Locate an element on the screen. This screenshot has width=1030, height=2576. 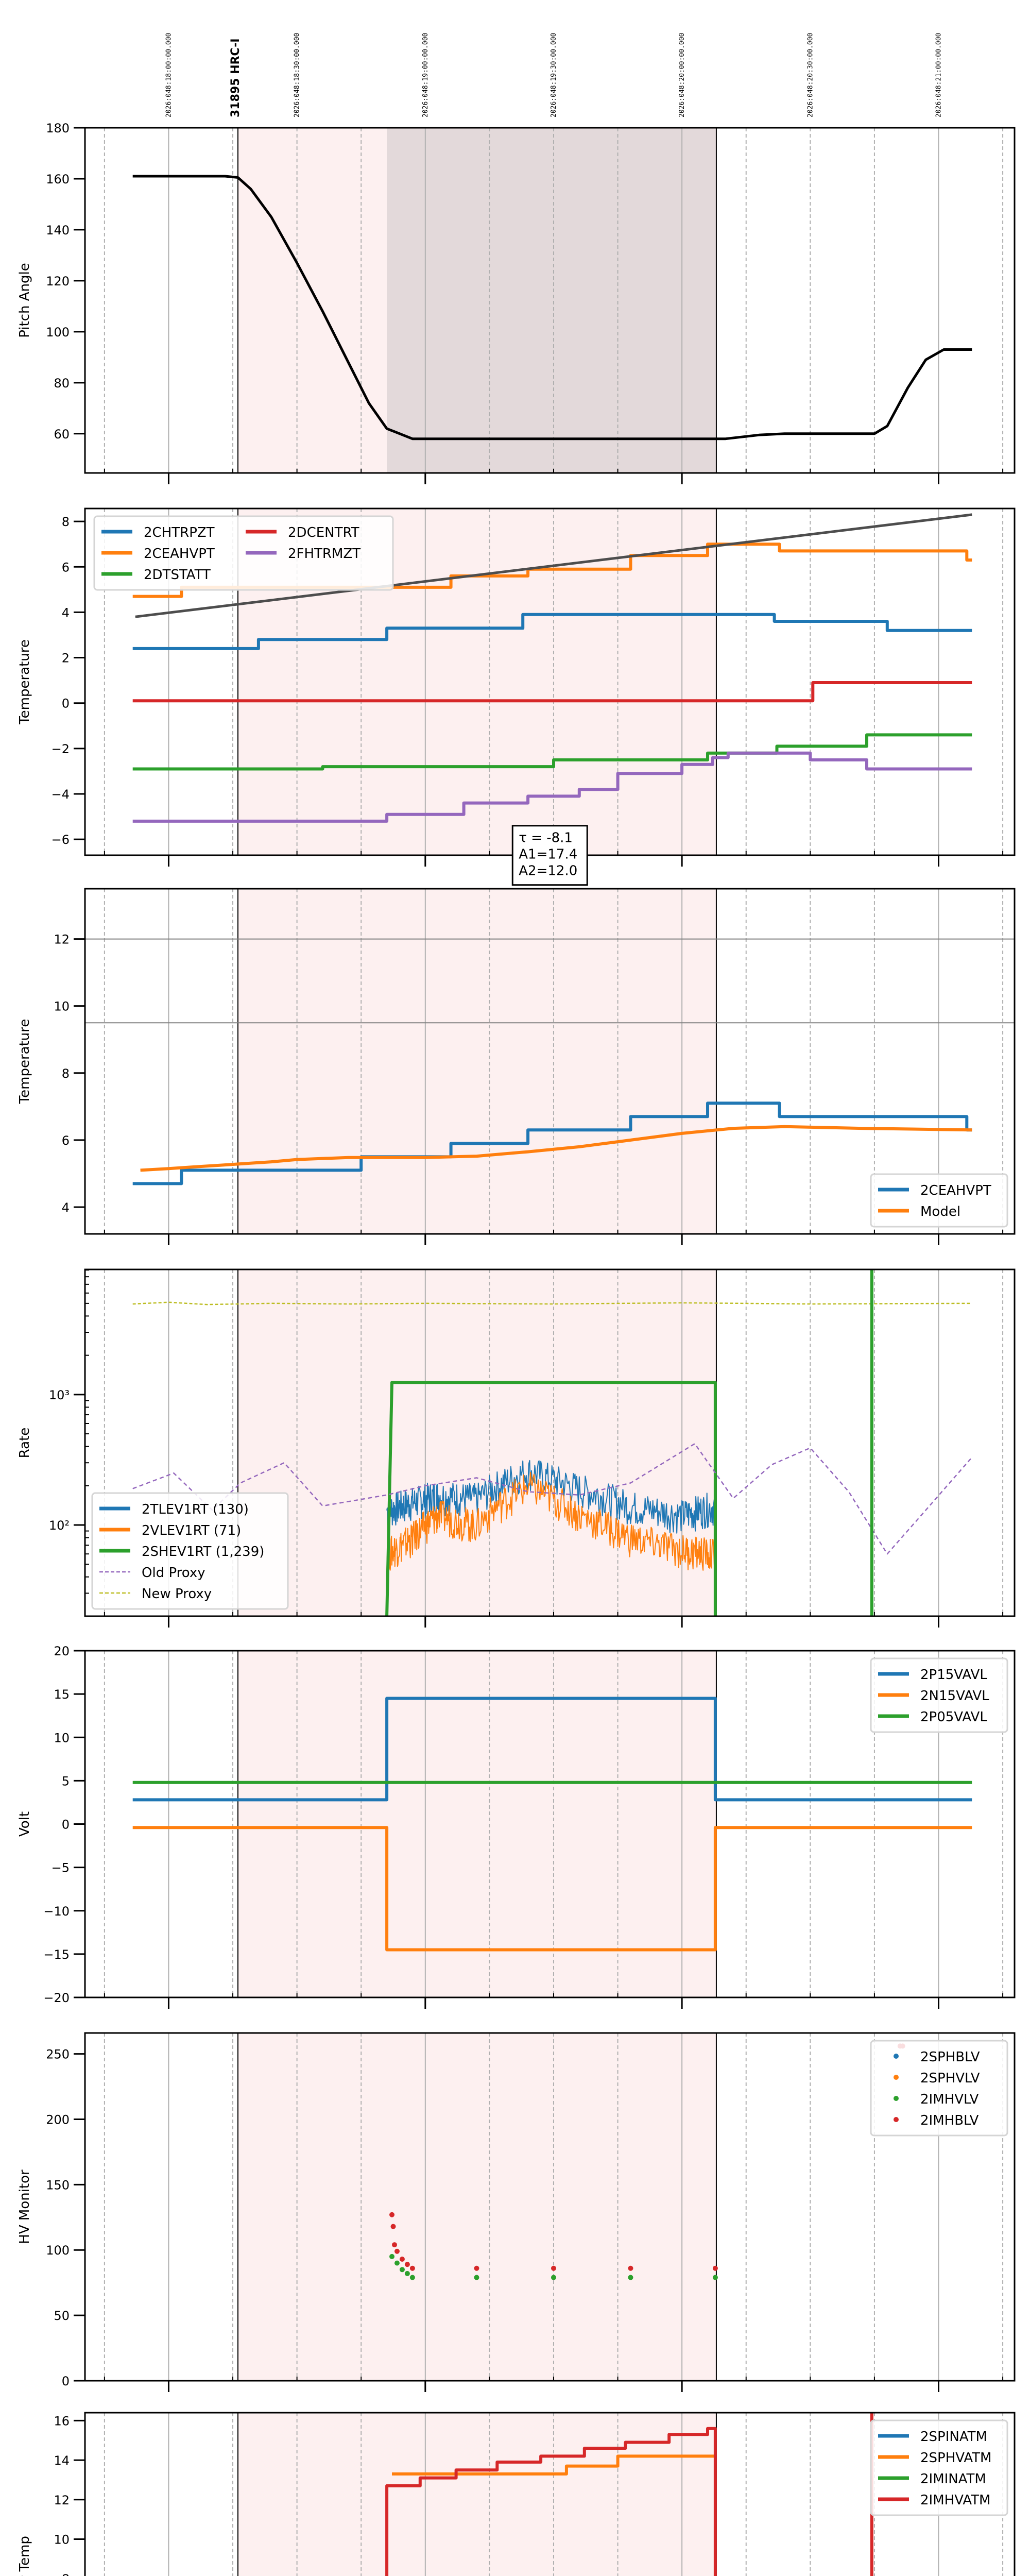
series-line-2p15vavl is located at coordinates (552, 1749).